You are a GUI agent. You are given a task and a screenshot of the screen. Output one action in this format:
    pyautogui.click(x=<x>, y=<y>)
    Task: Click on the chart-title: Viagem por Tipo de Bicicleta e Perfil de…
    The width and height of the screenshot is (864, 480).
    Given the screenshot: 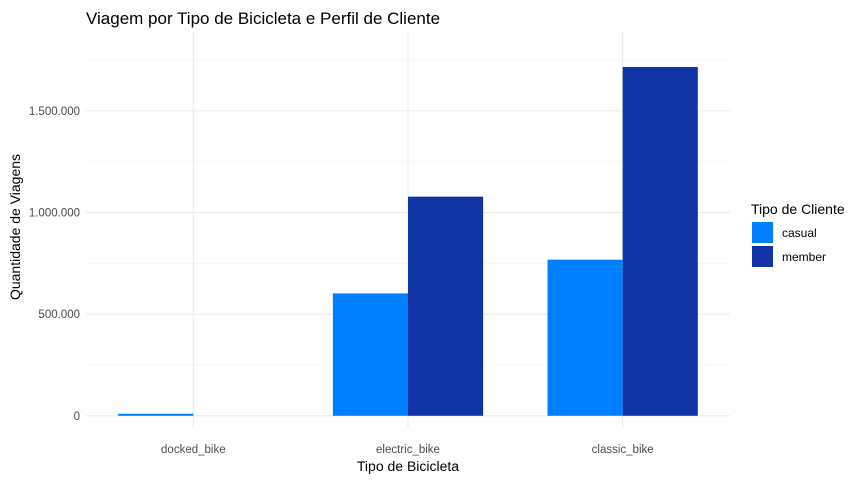 What is the action you would take?
    pyautogui.click(x=263, y=18)
    